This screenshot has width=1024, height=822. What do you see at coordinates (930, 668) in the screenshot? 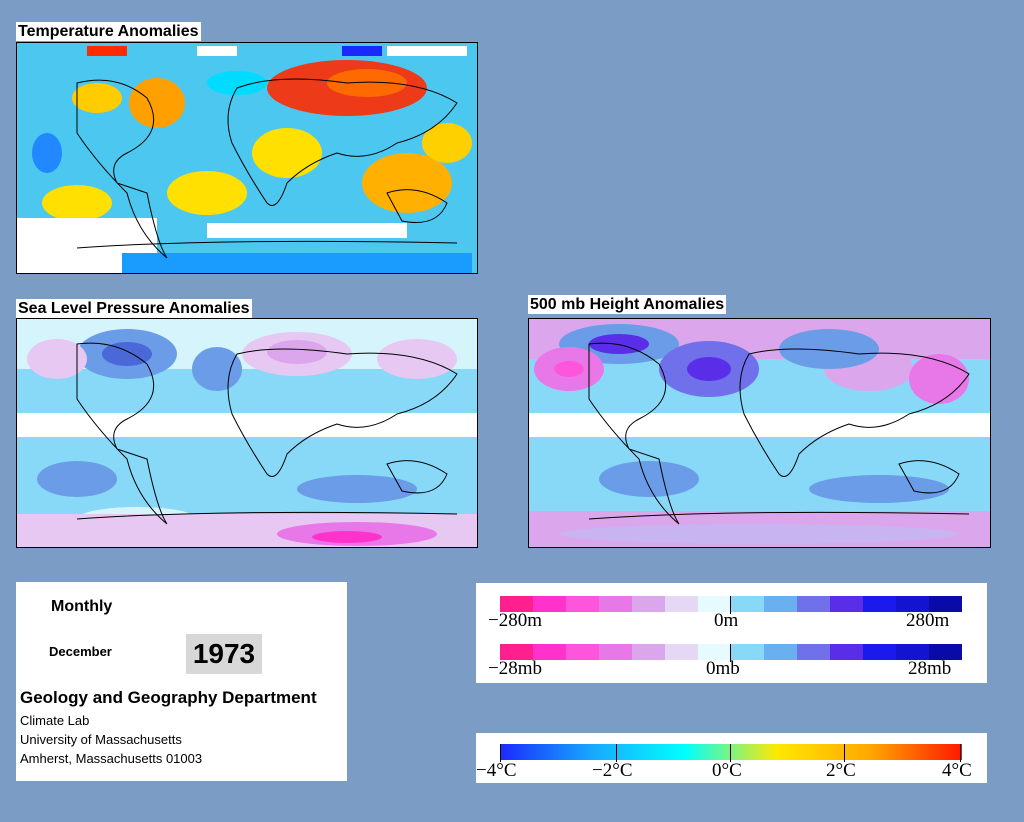
I see `pressure-max-label: 28mb` at bounding box center [930, 668].